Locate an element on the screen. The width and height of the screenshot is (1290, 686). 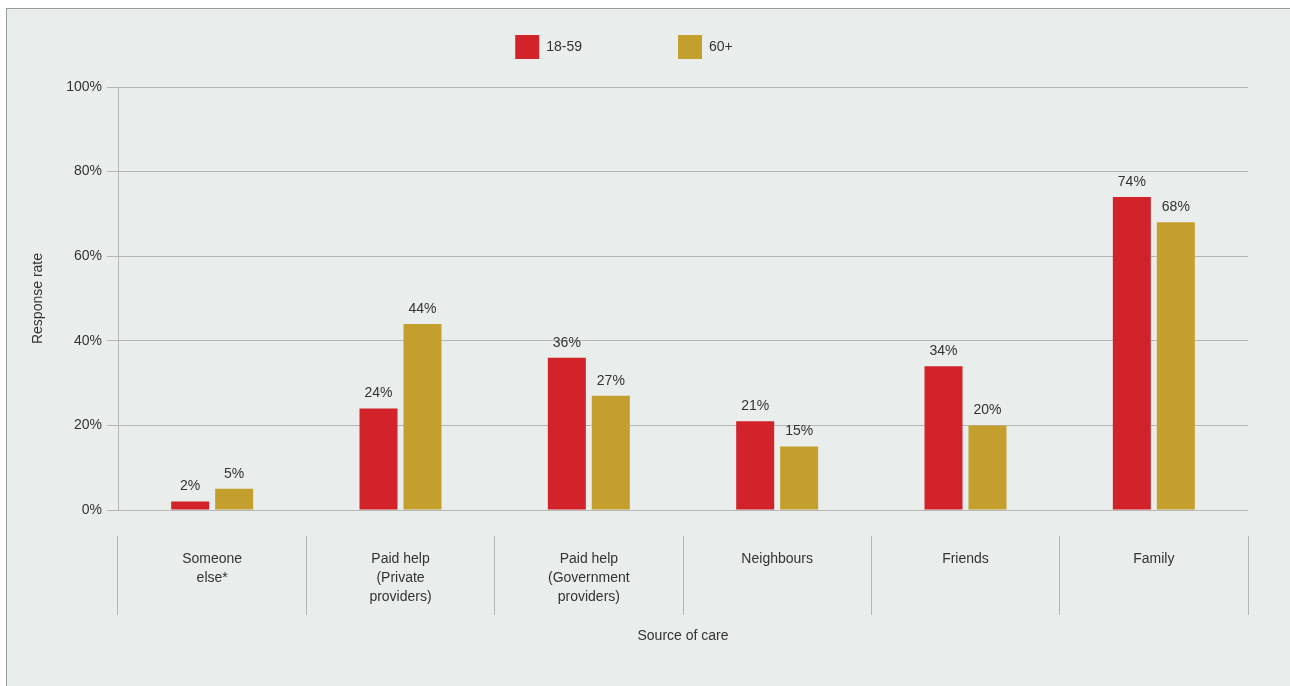
data-label: 15% is located at coordinates (799, 430).